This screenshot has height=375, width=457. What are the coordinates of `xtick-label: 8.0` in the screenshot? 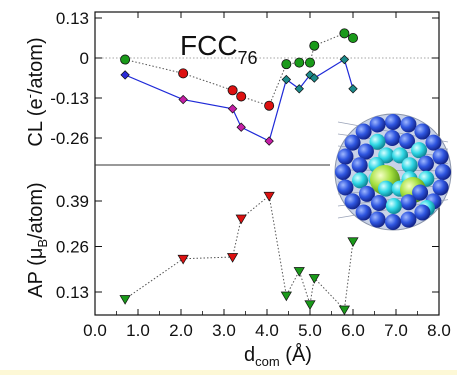 It's located at (439, 330).